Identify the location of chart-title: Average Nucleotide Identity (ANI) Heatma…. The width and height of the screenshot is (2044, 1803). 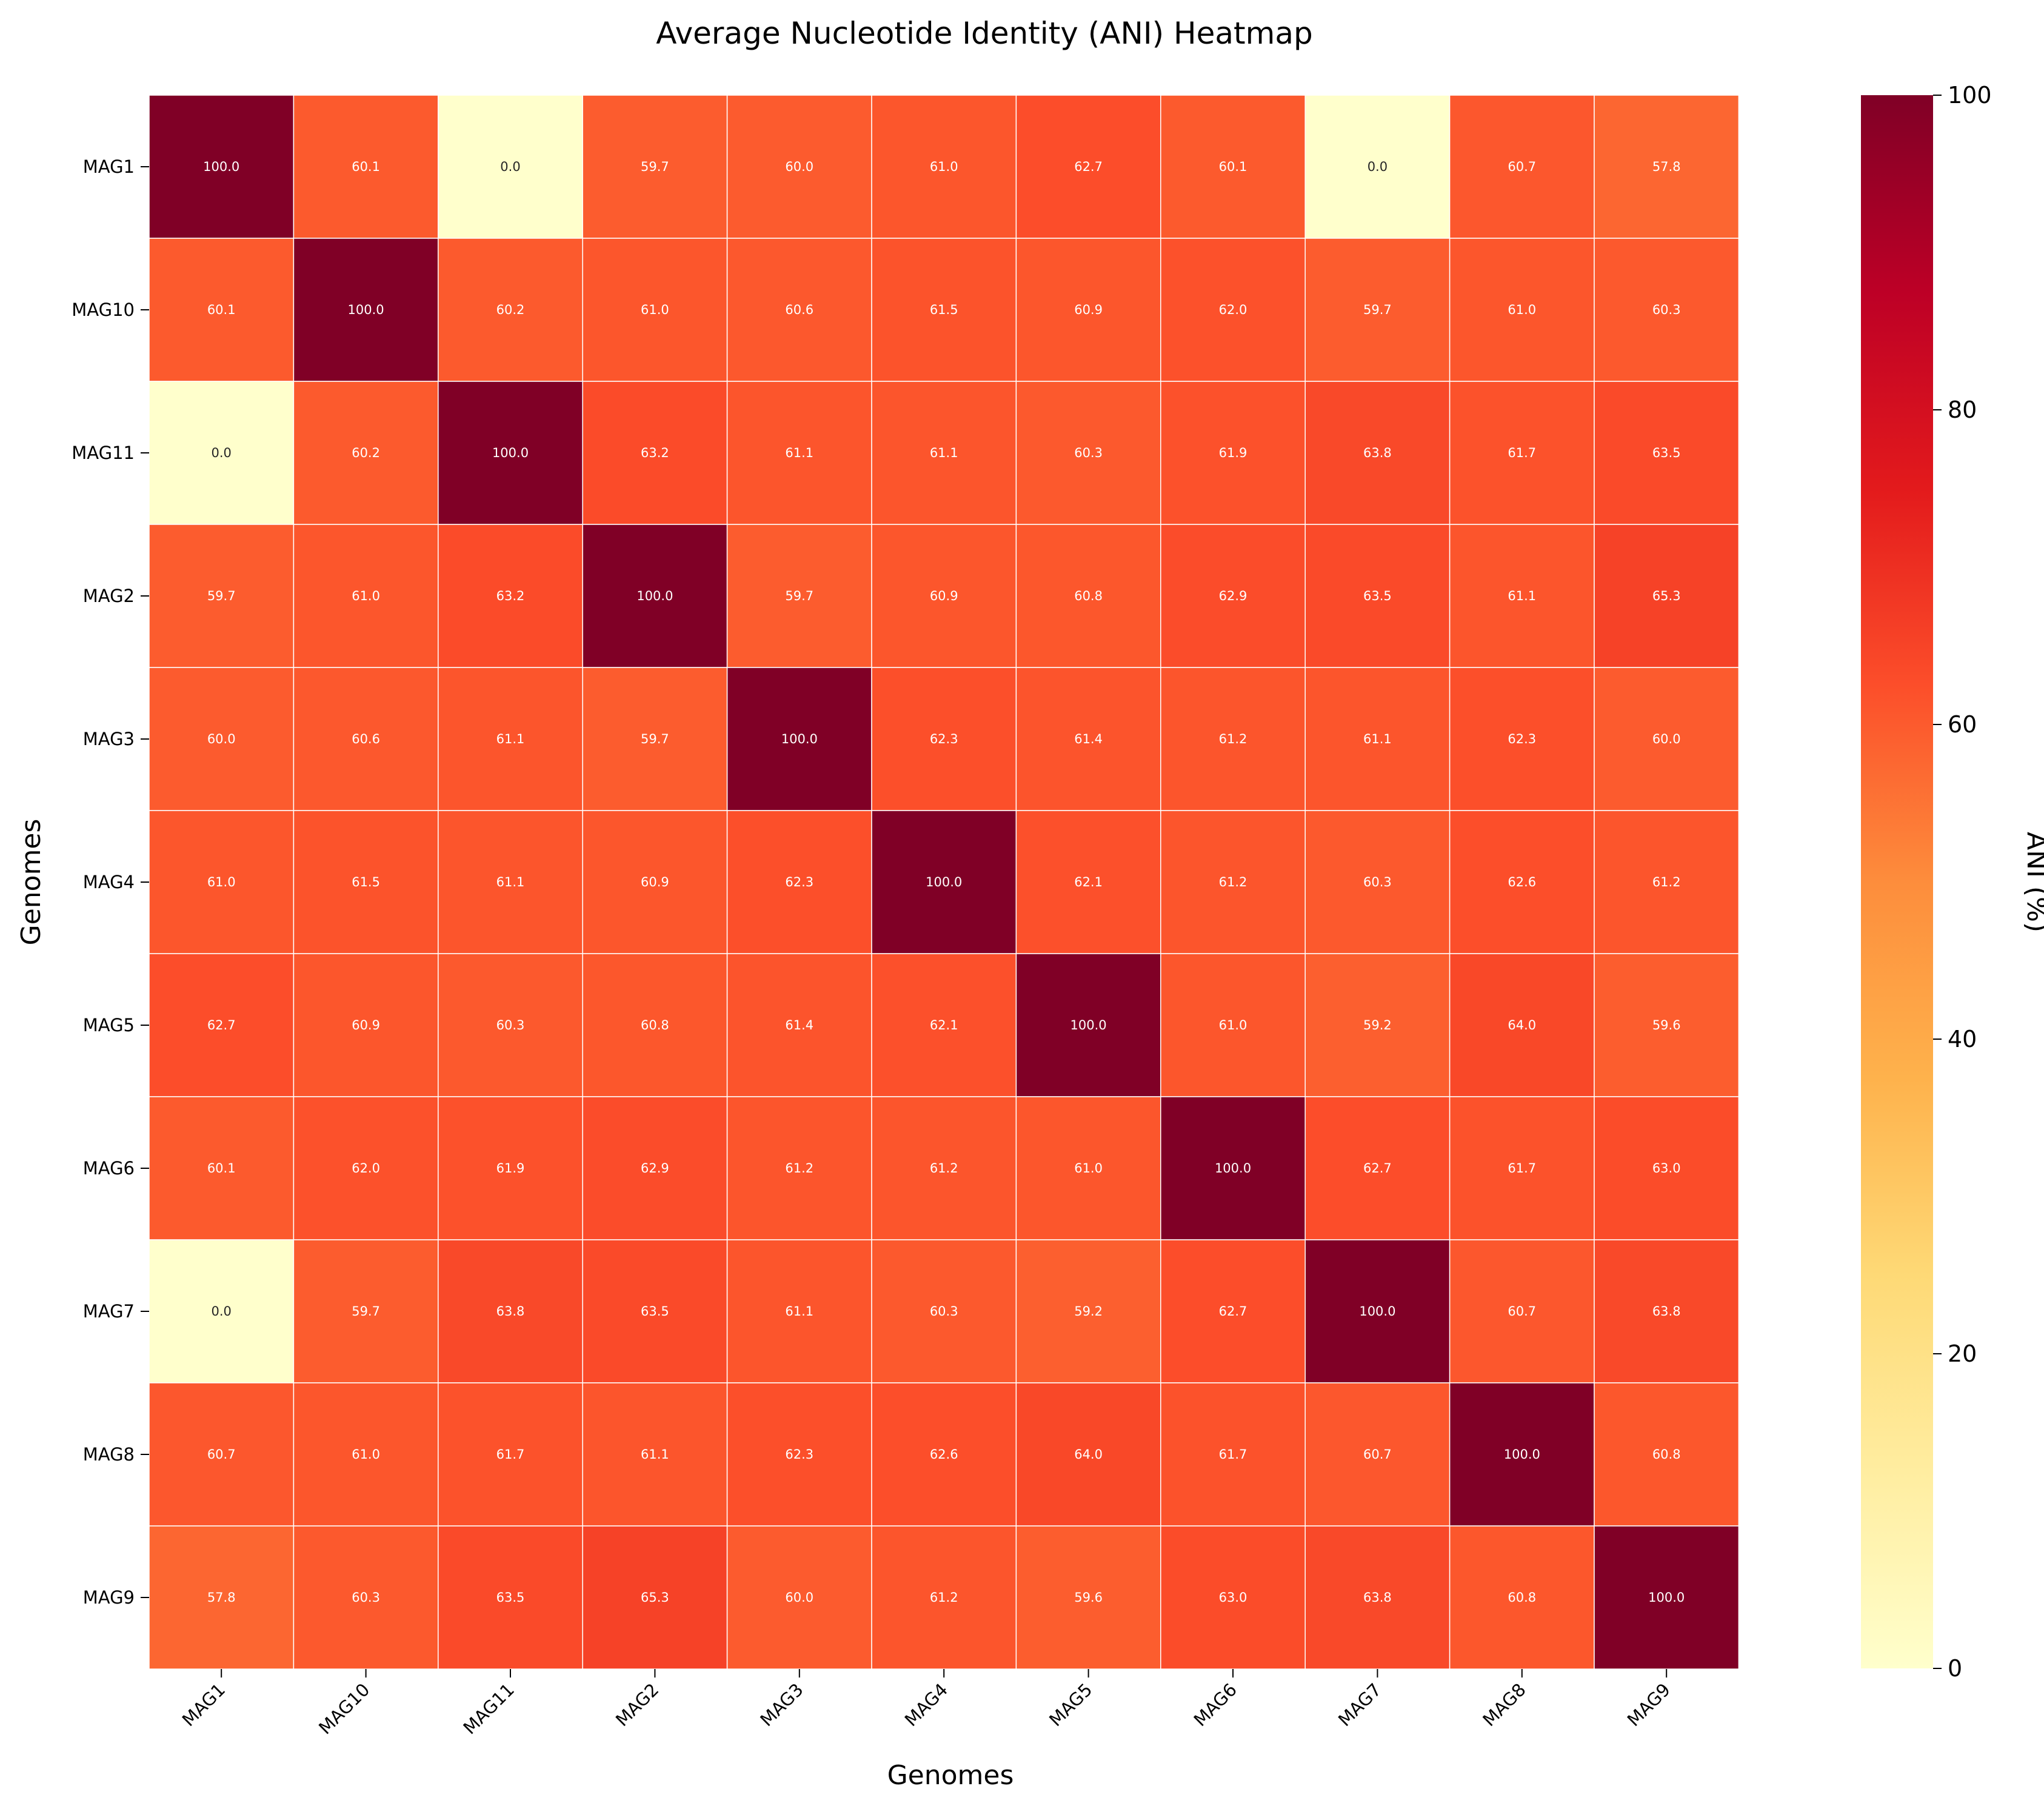
(984, 33).